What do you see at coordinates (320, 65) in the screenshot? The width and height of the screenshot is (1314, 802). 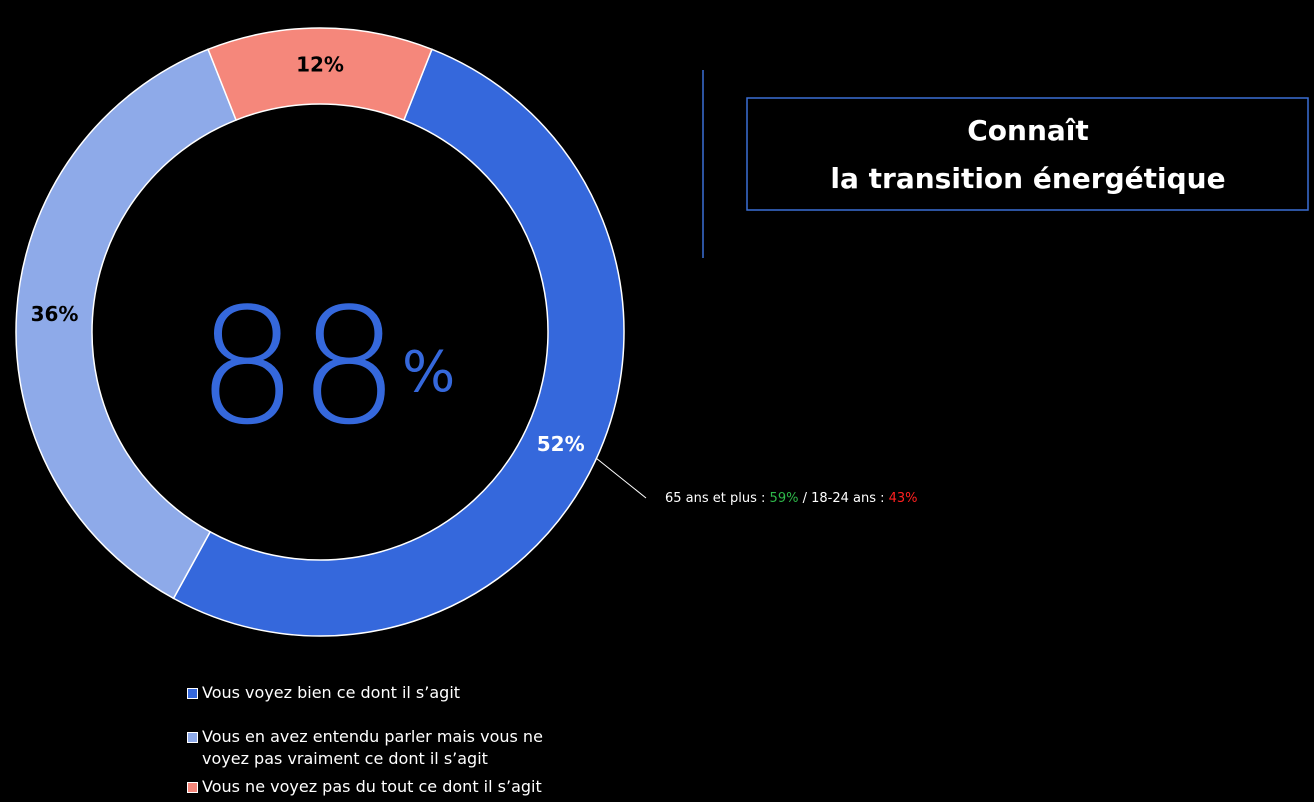 I see `data-label: 12%` at bounding box center [320, 65].